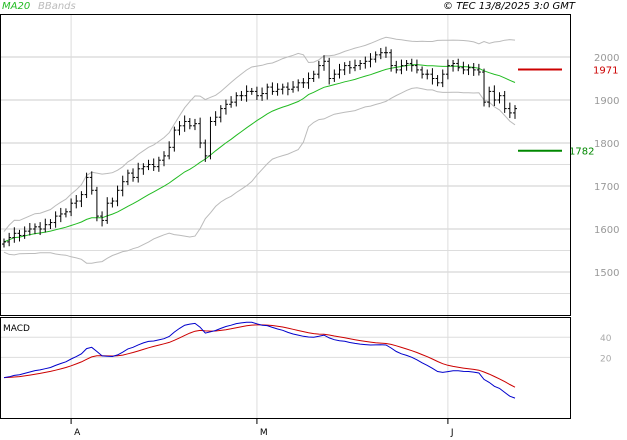  What do you see at coordinates (259, 356) in the screenshot?
I see `macd-signal-line` at bounding box center [259, 356].